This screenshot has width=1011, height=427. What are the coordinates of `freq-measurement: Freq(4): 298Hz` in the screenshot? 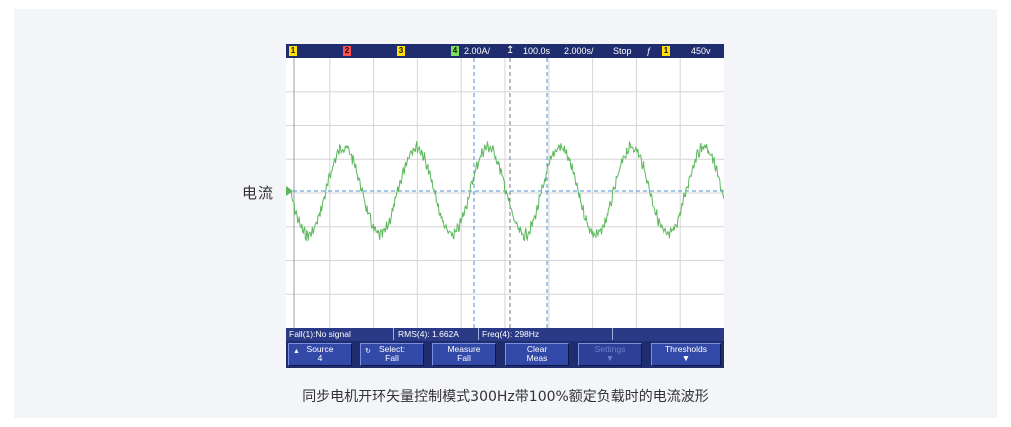 It's located at (511, 334).